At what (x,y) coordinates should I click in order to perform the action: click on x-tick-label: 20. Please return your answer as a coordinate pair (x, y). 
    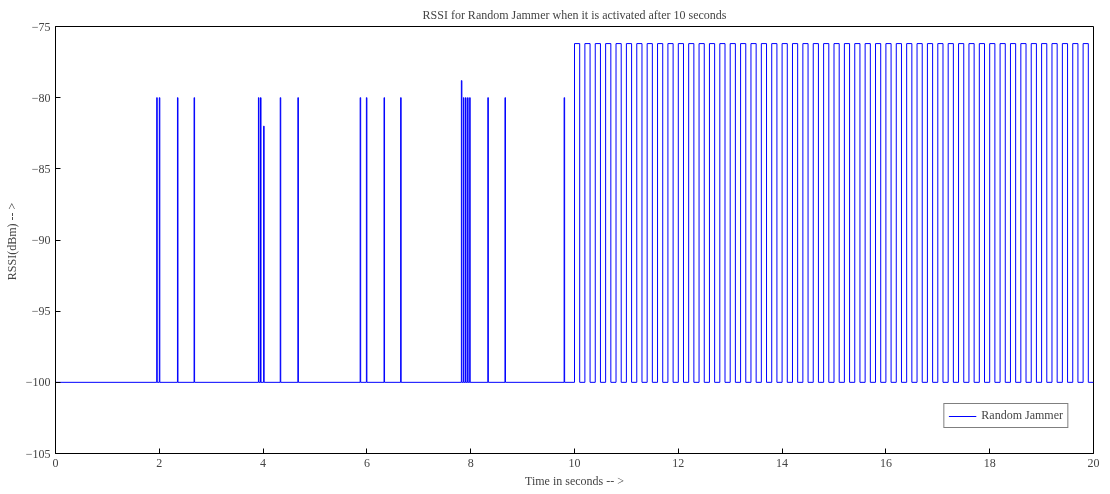
    Looking at the image, I should click on (1093, 462).